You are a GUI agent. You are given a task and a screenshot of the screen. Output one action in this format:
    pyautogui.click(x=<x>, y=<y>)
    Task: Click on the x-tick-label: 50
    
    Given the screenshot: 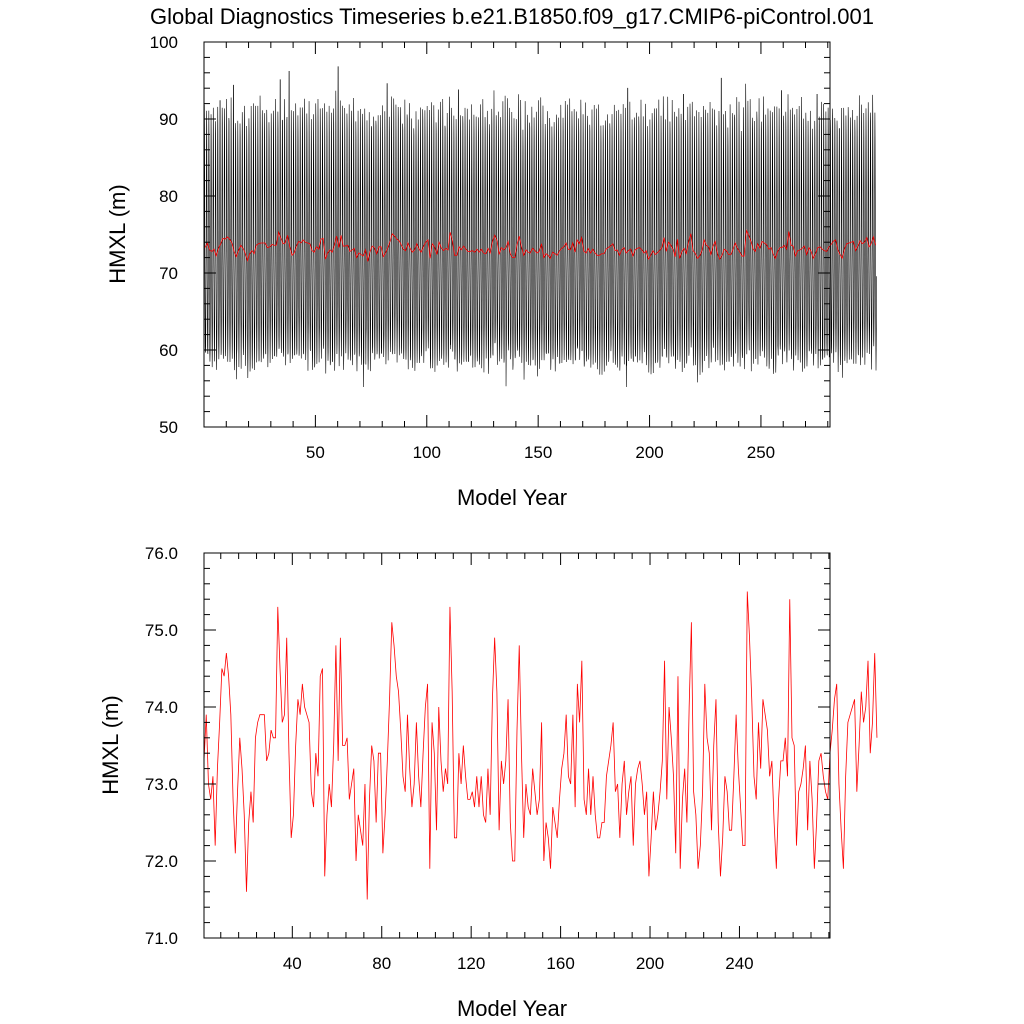 What is the action you would take?
    pyautogui.click(x=315, y=452)
    